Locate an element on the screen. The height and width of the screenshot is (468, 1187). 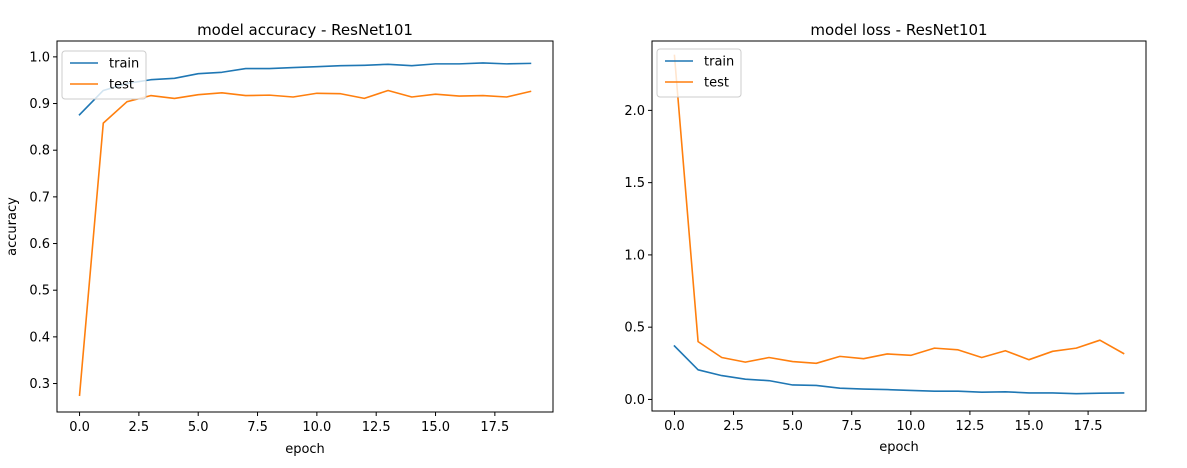
y-tick-label: 0.8 is located at coordinates (39, 151).